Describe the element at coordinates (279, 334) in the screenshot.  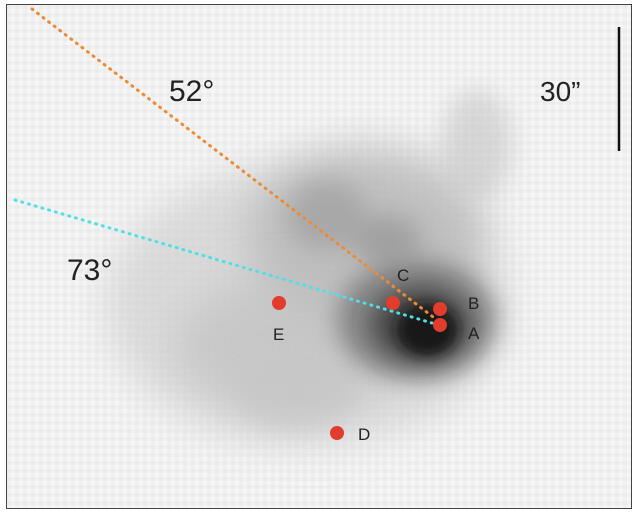
I see `point-label-e: E` at that location.